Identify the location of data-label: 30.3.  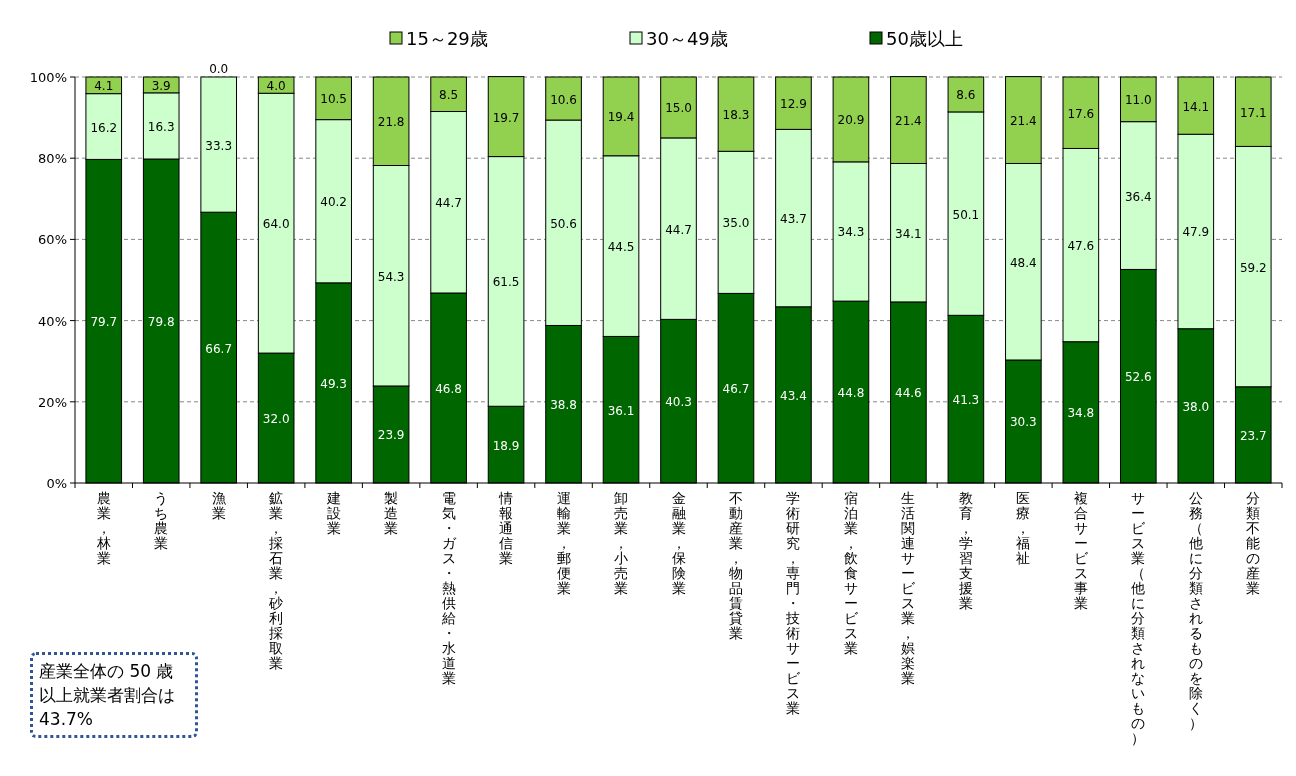
(1023, 422).